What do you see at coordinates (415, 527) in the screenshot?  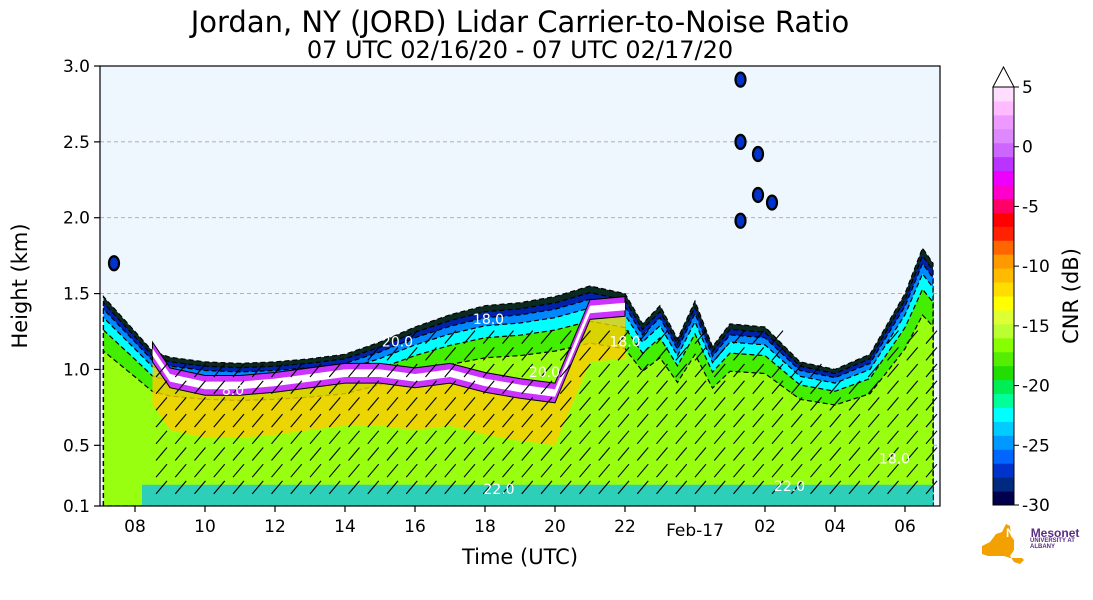 I see `x-tick-label: 16` at bounding box center [415, 527].